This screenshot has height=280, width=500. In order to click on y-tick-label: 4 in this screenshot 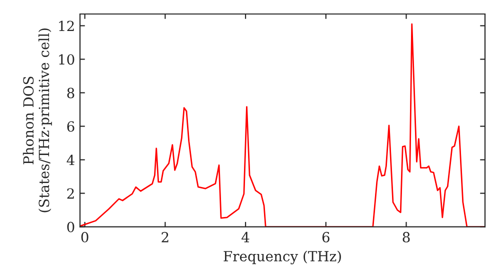, I will do `click(70, 160)`.